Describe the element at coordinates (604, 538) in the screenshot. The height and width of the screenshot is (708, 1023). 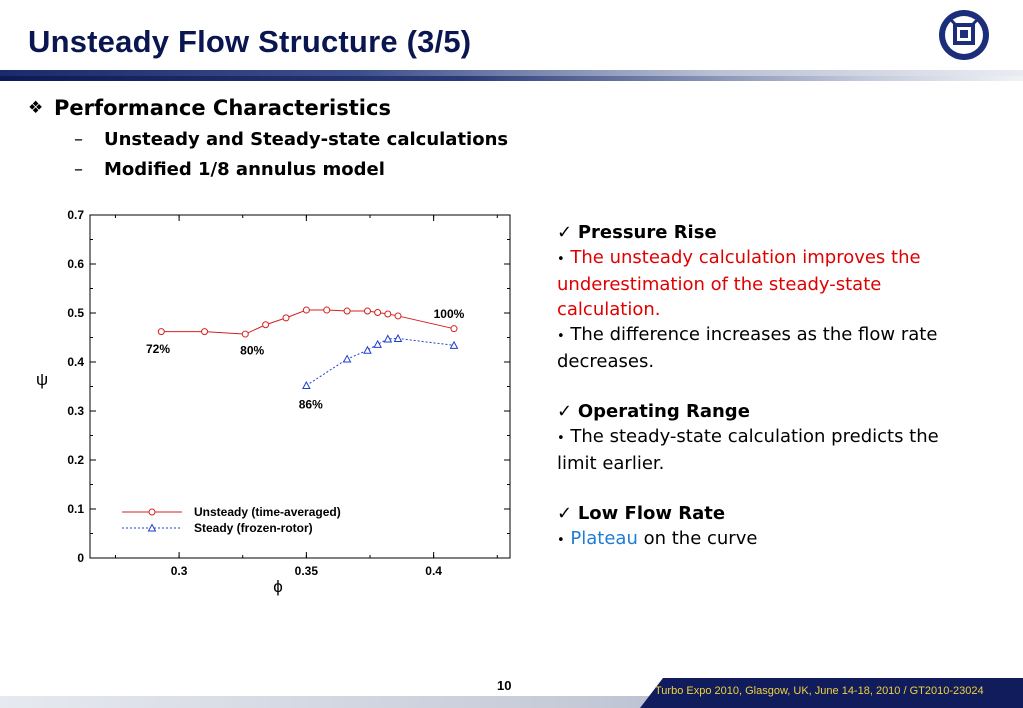
I see `plateau-word: Plateau` at that location.